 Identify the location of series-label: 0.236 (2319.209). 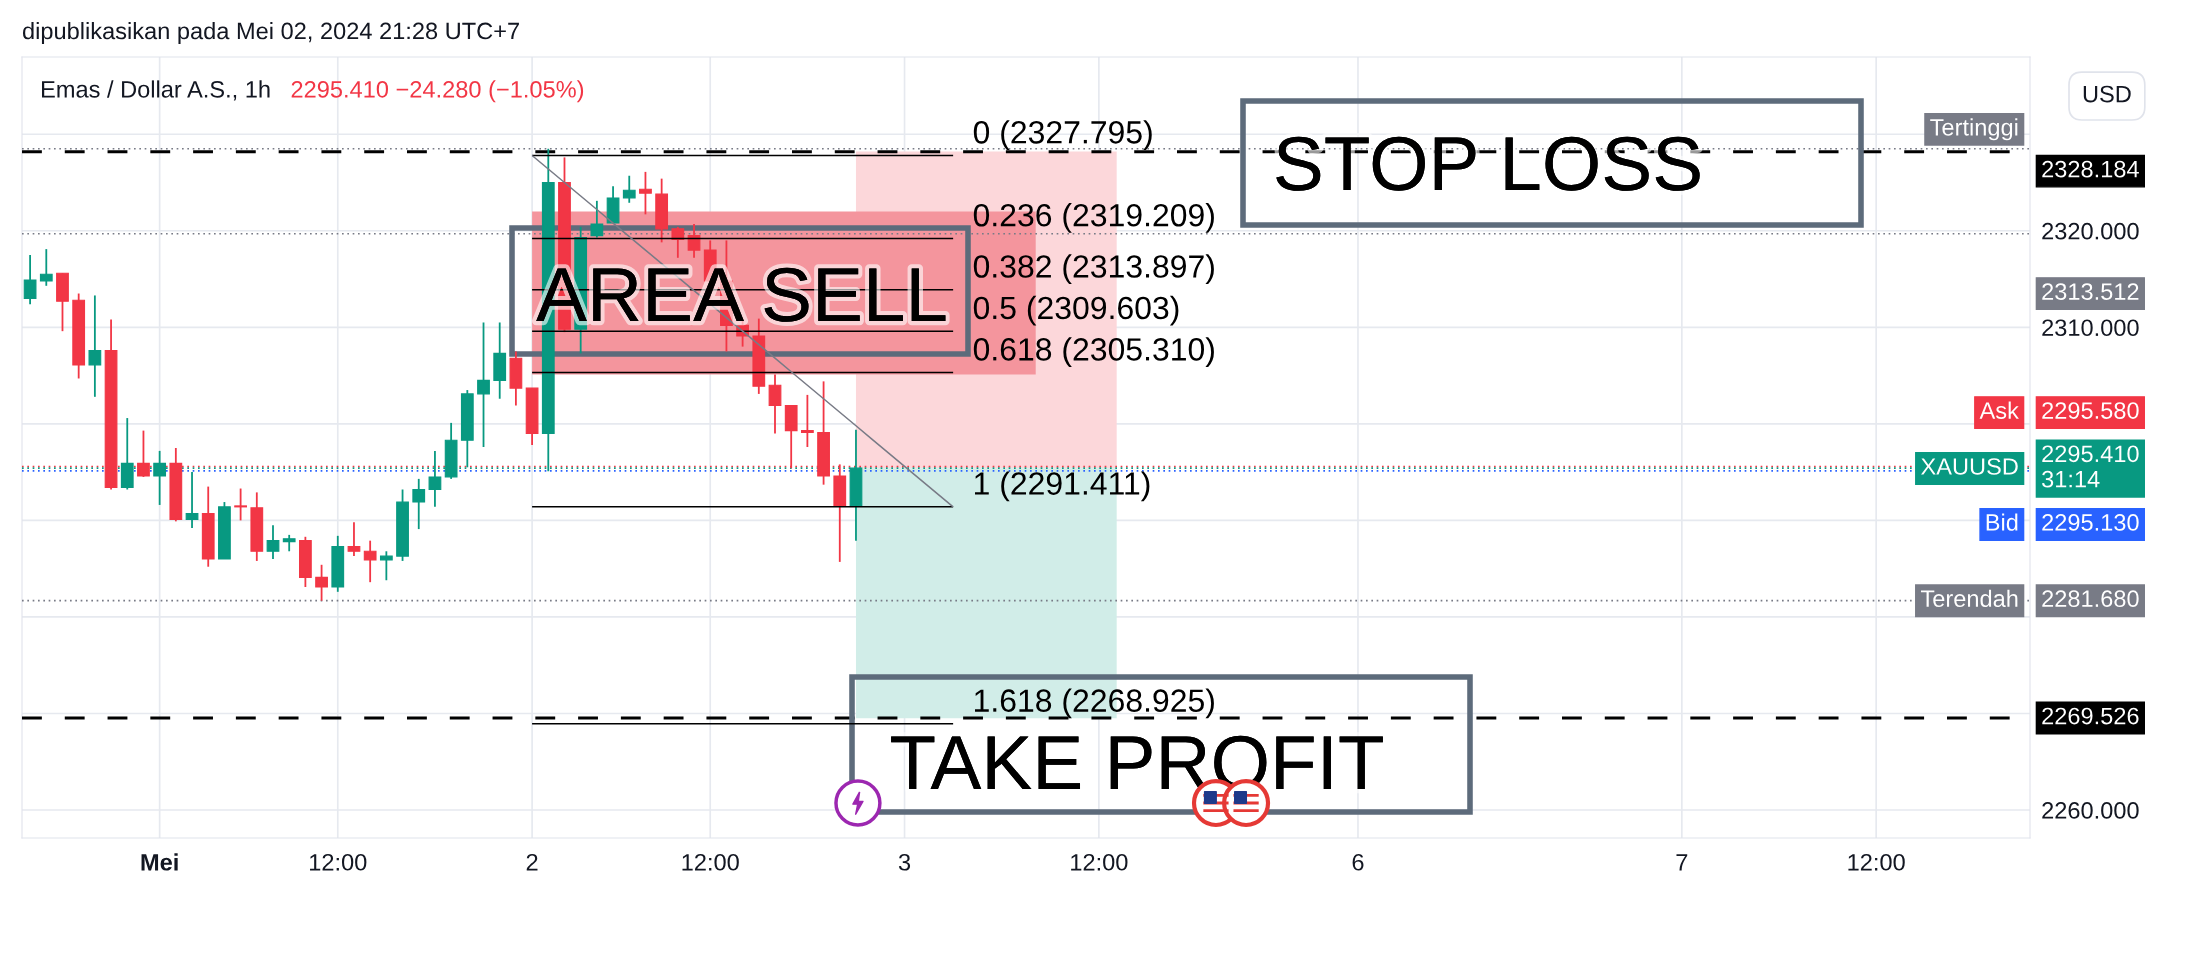
(1093, 218).